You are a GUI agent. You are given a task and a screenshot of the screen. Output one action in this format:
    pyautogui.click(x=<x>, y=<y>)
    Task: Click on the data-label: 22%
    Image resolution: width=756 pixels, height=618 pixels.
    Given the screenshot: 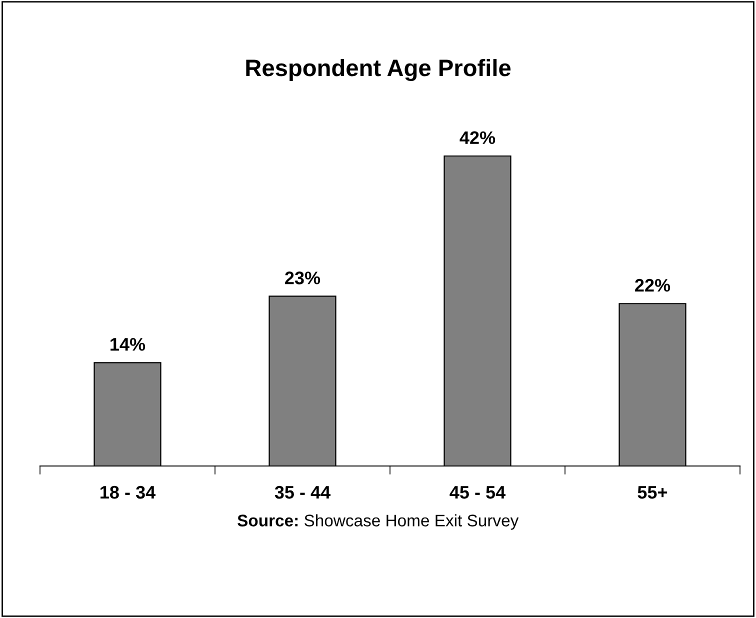 What is the action you would take?
    pyautogui.click(x=652, y=285)
    